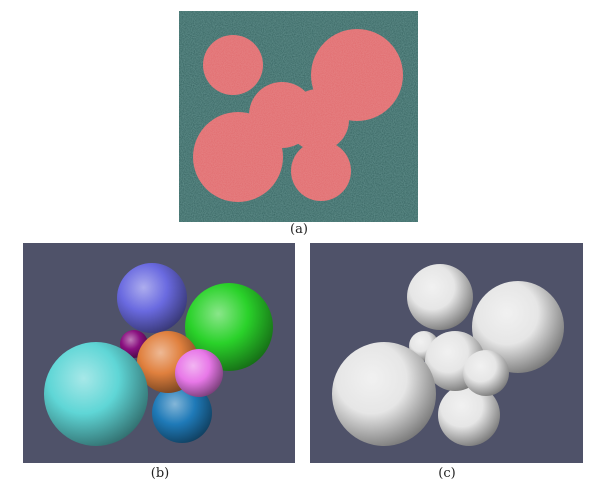 The width and height of the screenshot is (600, 488). What do you see at coordinates (447, 473) in the screenshot?
I see `caption-c: (c)` at bounding box center [447, 473].